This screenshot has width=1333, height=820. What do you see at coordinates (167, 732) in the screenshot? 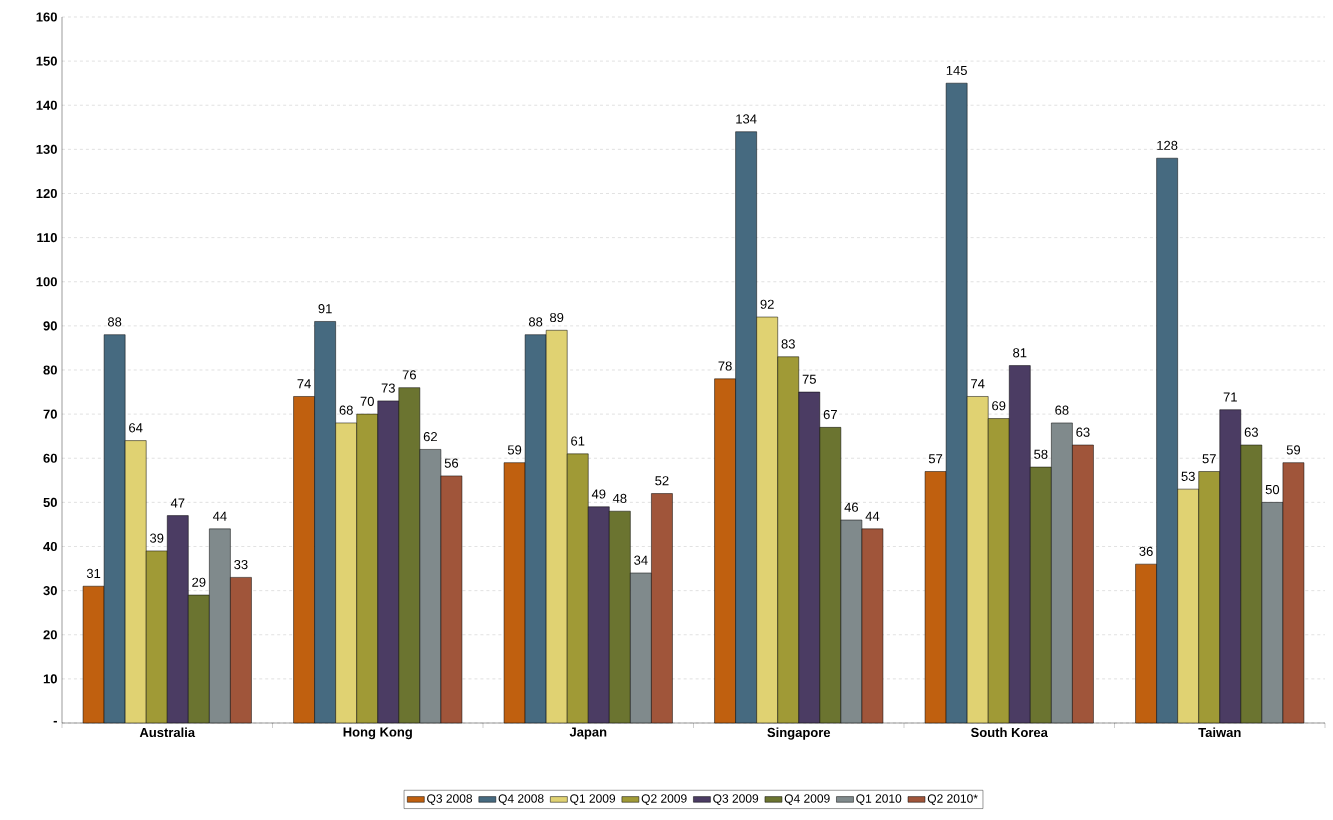
I see `x-tick-label: Australia` at bounding box center [167, 732].